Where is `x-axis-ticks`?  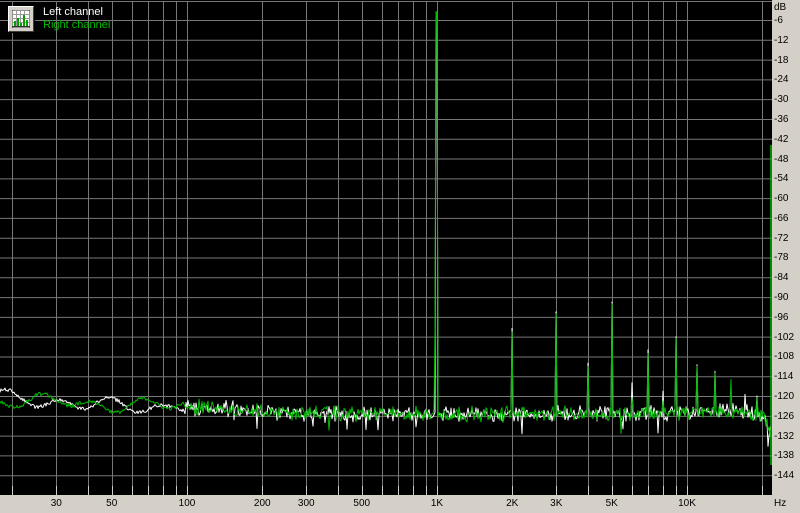 x-axis-ticks is located at coordinates (387, 490).